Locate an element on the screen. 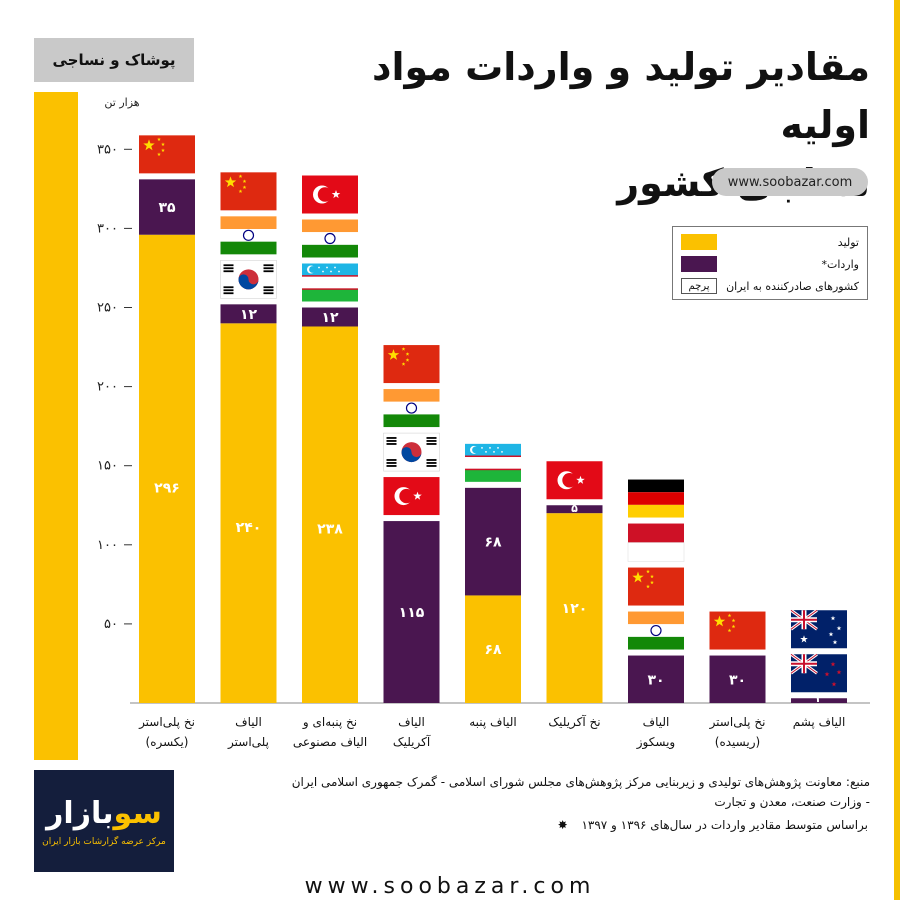 The image size is (900, 900). x-tick-label: (ریسیده) is located at coordinates (737, 742).